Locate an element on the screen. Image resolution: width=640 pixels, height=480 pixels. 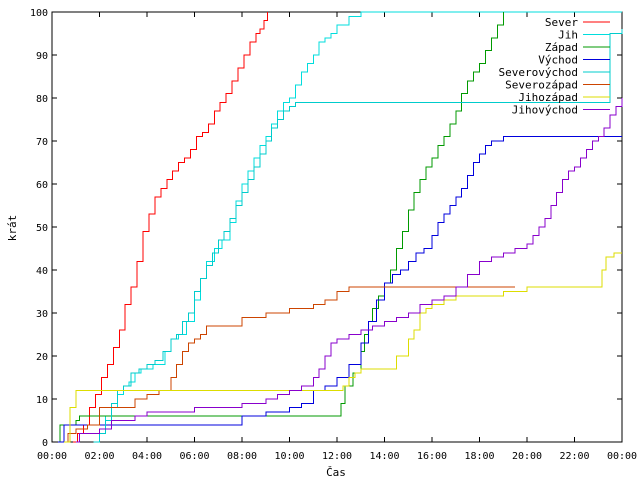
x-axis-label: Čas is located at coordinates (336, 472).